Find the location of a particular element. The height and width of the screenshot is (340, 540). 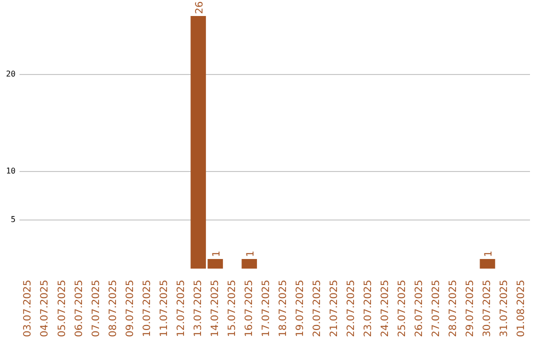

data-label: 26 is located at coordinates (200, 7).